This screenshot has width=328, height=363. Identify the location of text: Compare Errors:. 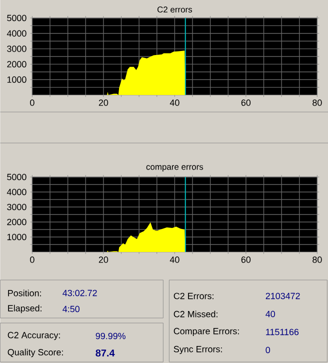
(206, 332).